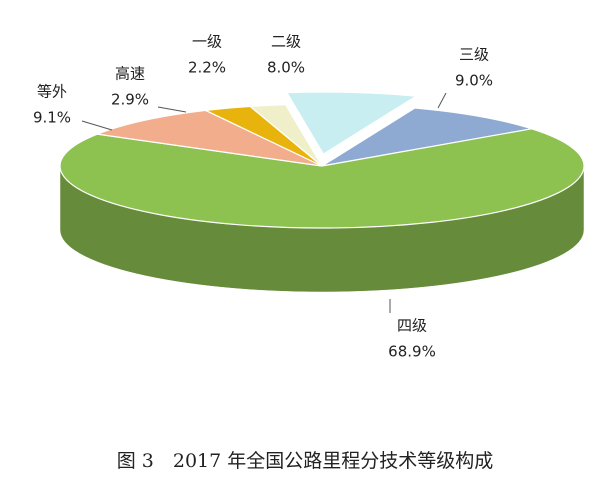  Describe the element at coordinates (474, 81) in the screenshot. I see `value-label: 9.0%` at that location.